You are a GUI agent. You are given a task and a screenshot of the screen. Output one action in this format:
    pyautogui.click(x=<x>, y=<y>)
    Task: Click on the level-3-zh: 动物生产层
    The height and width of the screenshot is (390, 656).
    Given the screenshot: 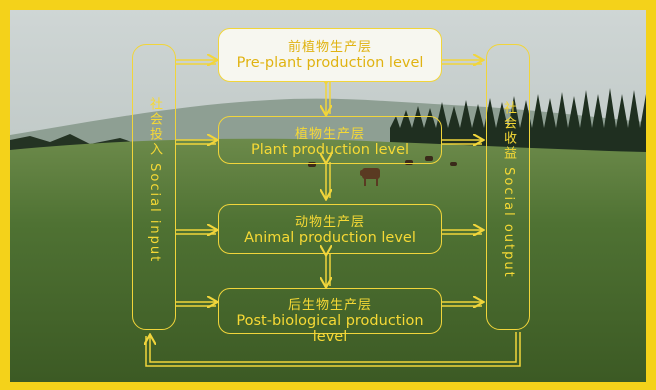 What is the action you would take?
    pyautogui.click(x=329, y=222)
    